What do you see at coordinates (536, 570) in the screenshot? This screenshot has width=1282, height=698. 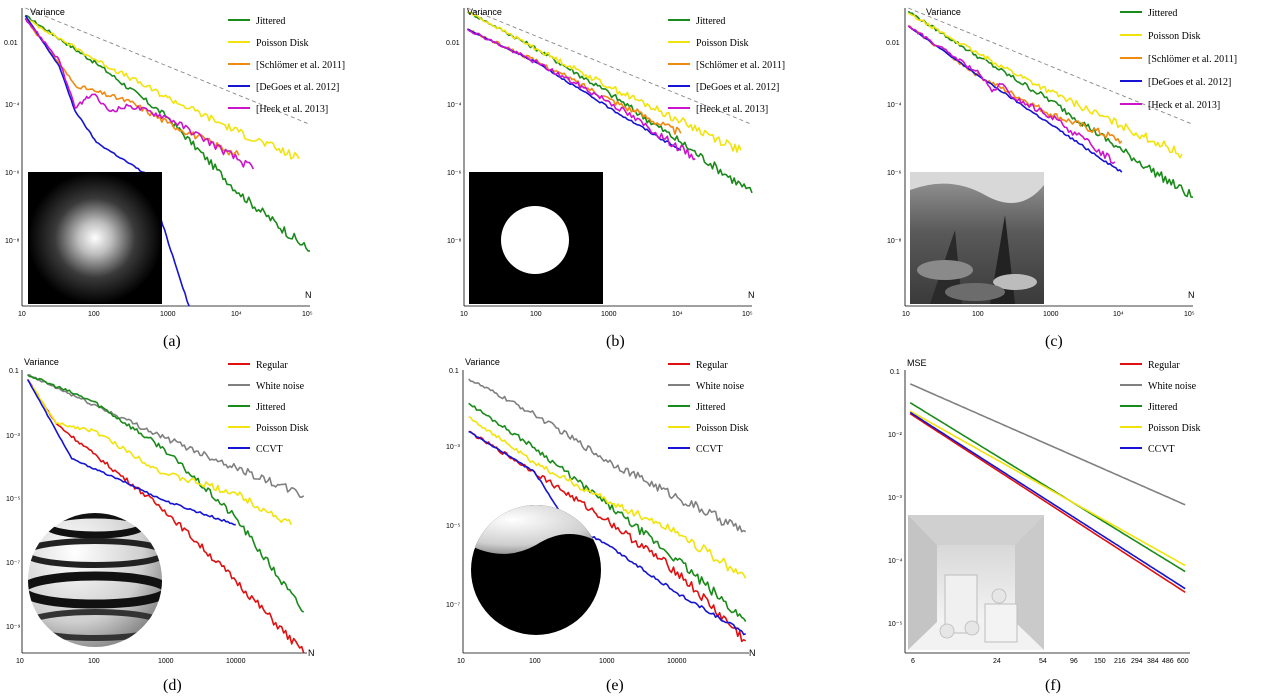 I see `chart-e-inset-half-shaded-sphere` at bounding box center [536, 570].